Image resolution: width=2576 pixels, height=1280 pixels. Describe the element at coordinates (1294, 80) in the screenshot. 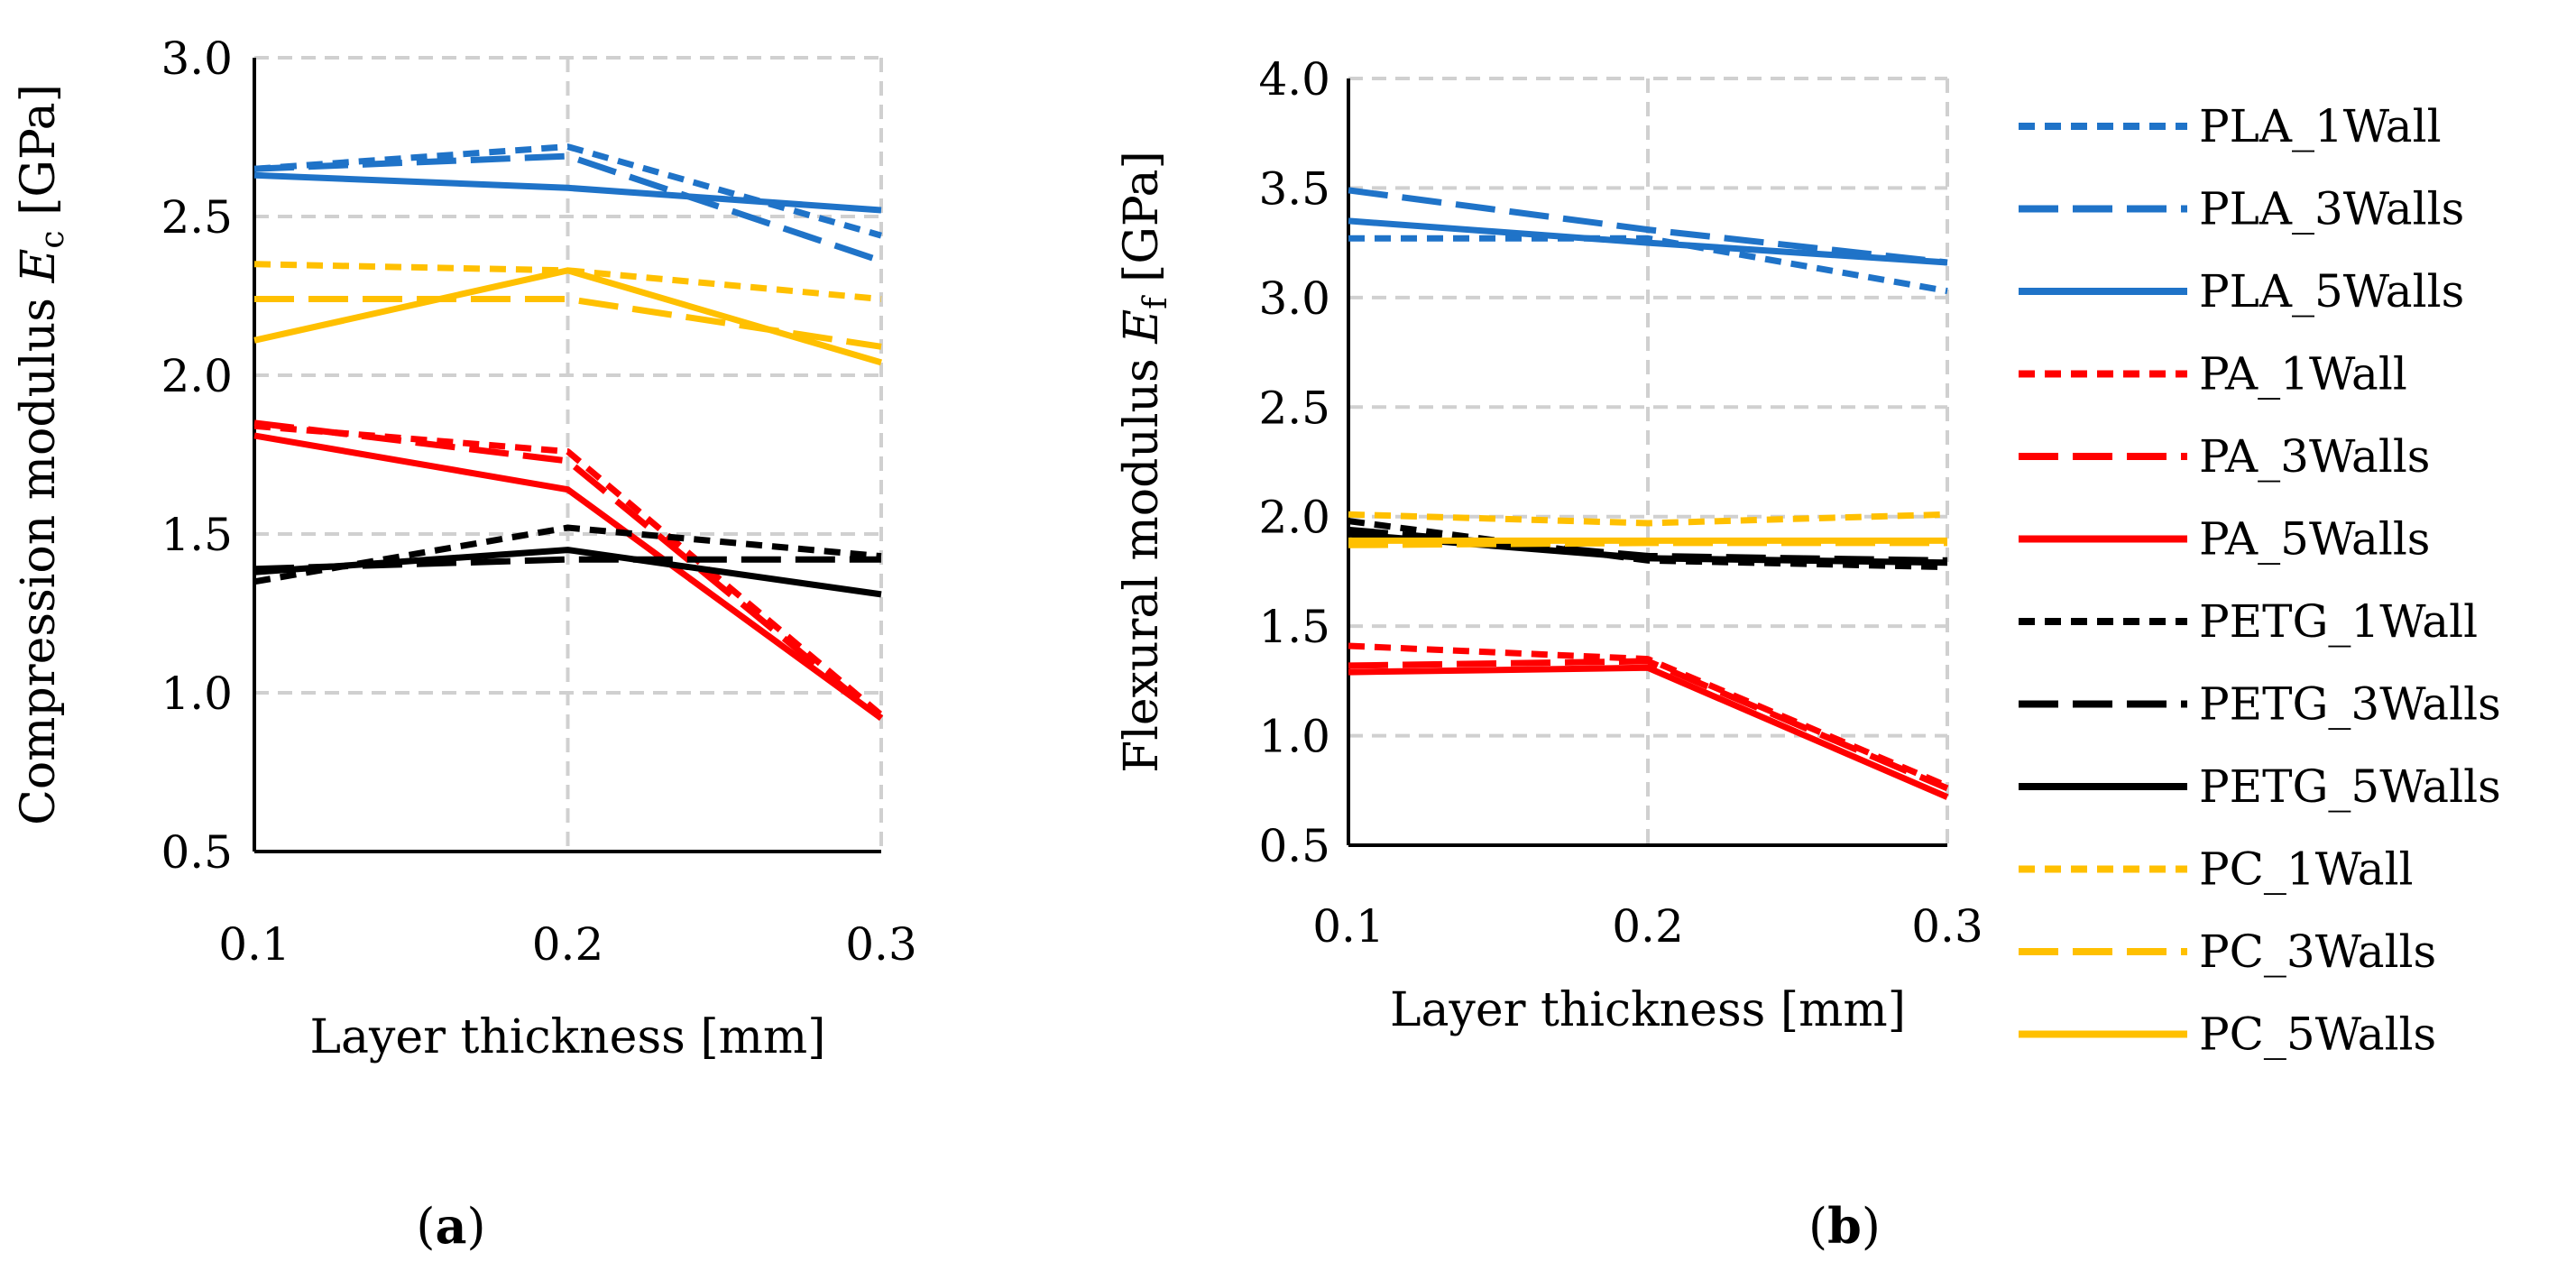

I see `y-tick-label: 4.0` at that location.